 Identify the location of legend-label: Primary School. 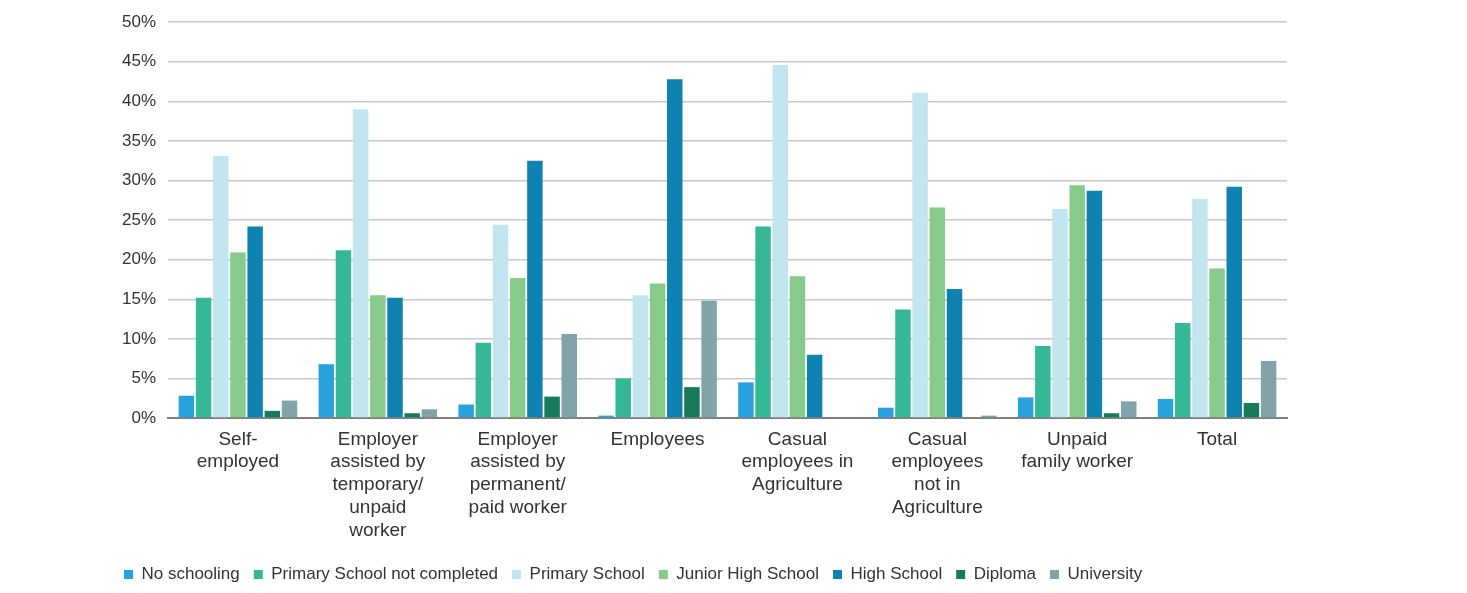
(587, 574).